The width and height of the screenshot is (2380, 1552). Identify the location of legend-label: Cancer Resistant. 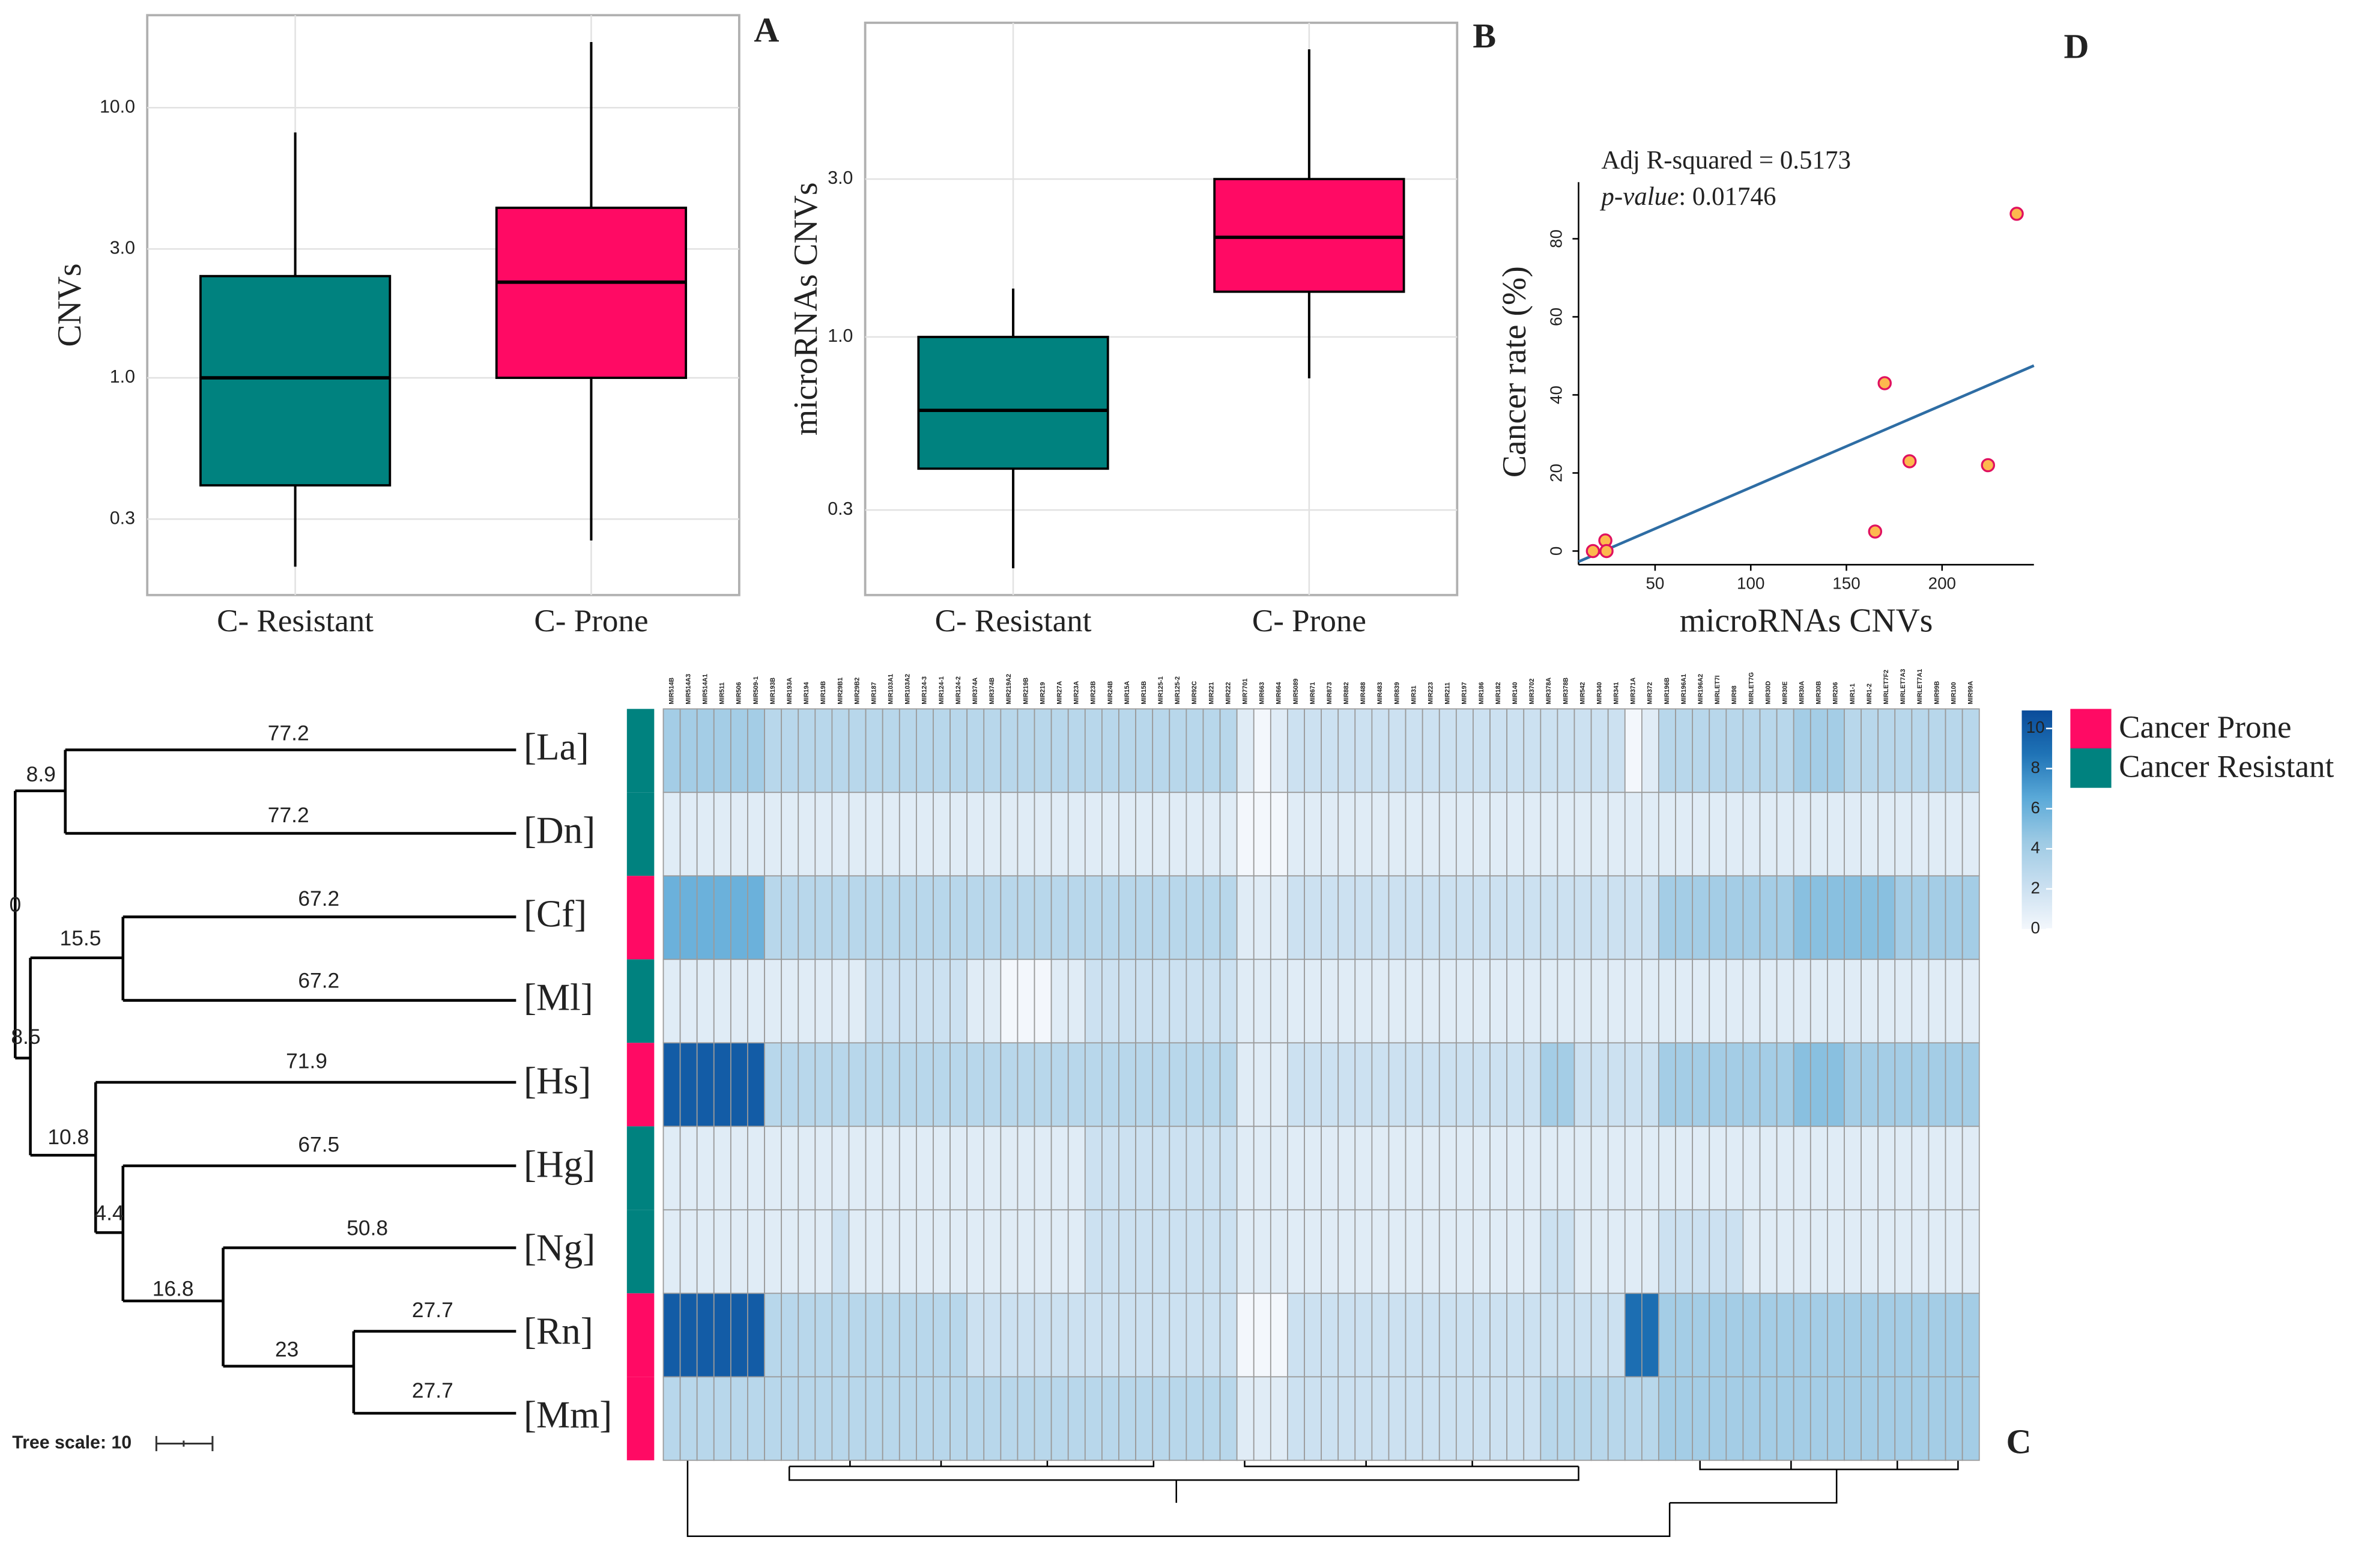
(2226, 767).